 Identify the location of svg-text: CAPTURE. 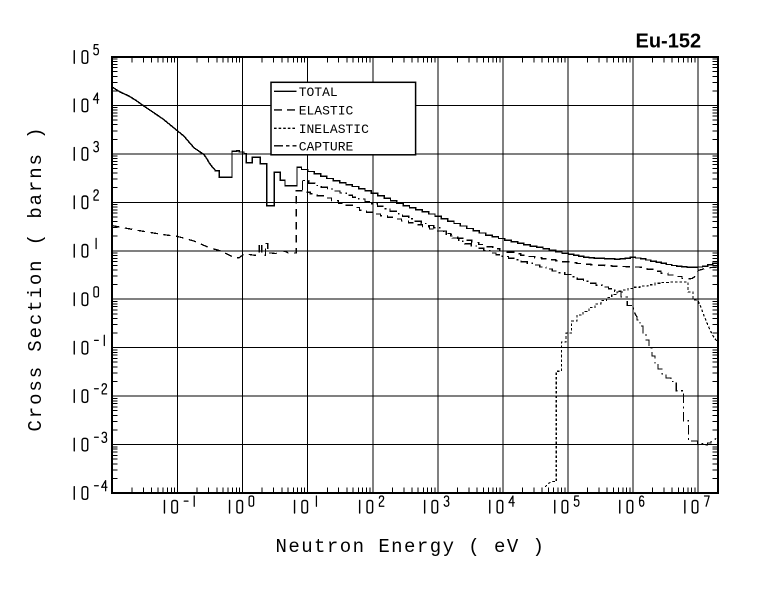
(326, 146).